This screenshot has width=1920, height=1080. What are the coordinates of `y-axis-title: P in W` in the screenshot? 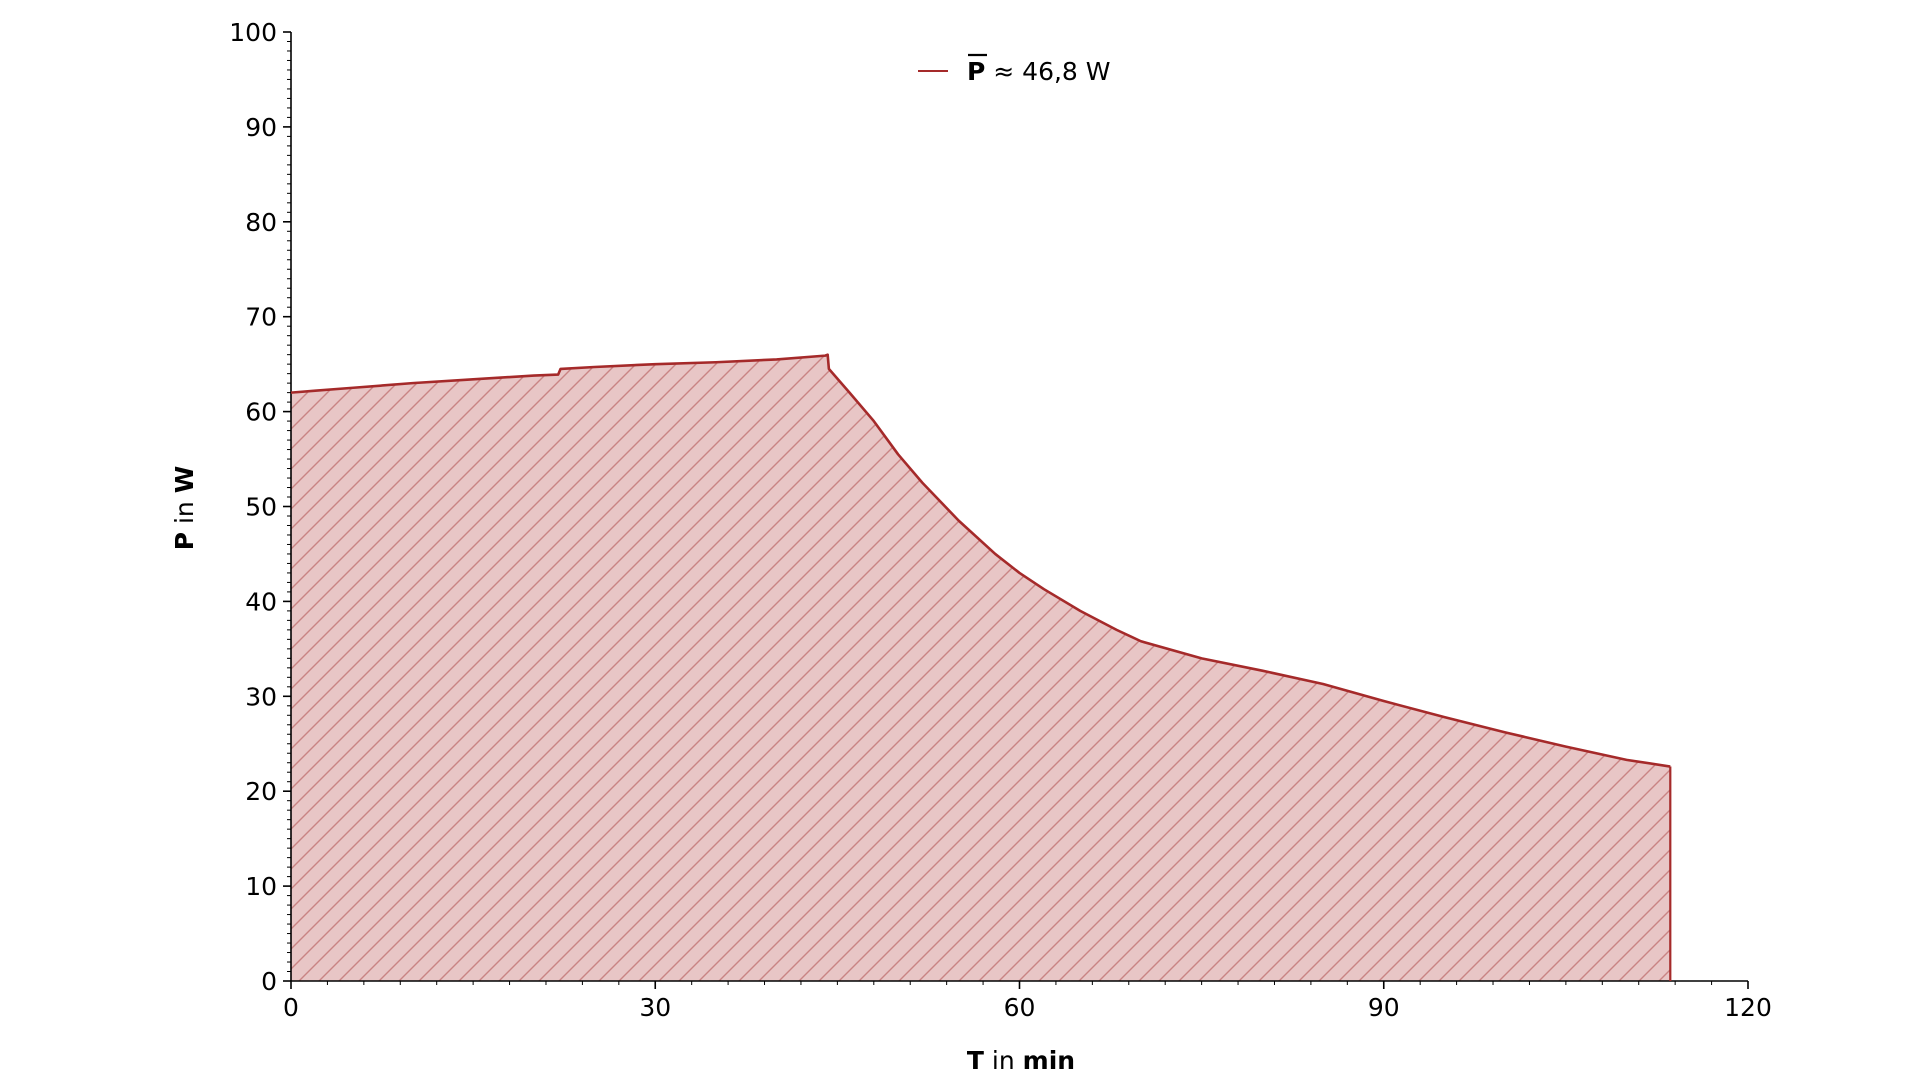 It's located at (184, 508).